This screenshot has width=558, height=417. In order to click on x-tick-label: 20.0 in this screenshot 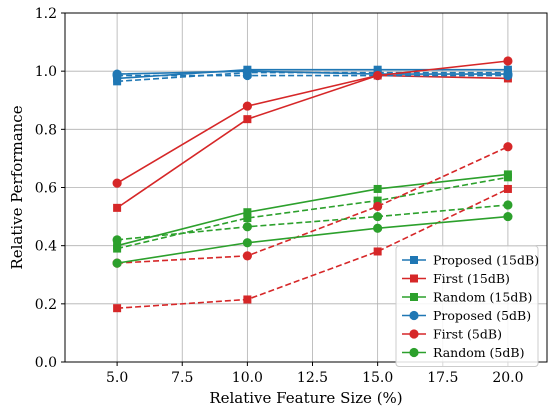, I will do `click(507, 378)`.